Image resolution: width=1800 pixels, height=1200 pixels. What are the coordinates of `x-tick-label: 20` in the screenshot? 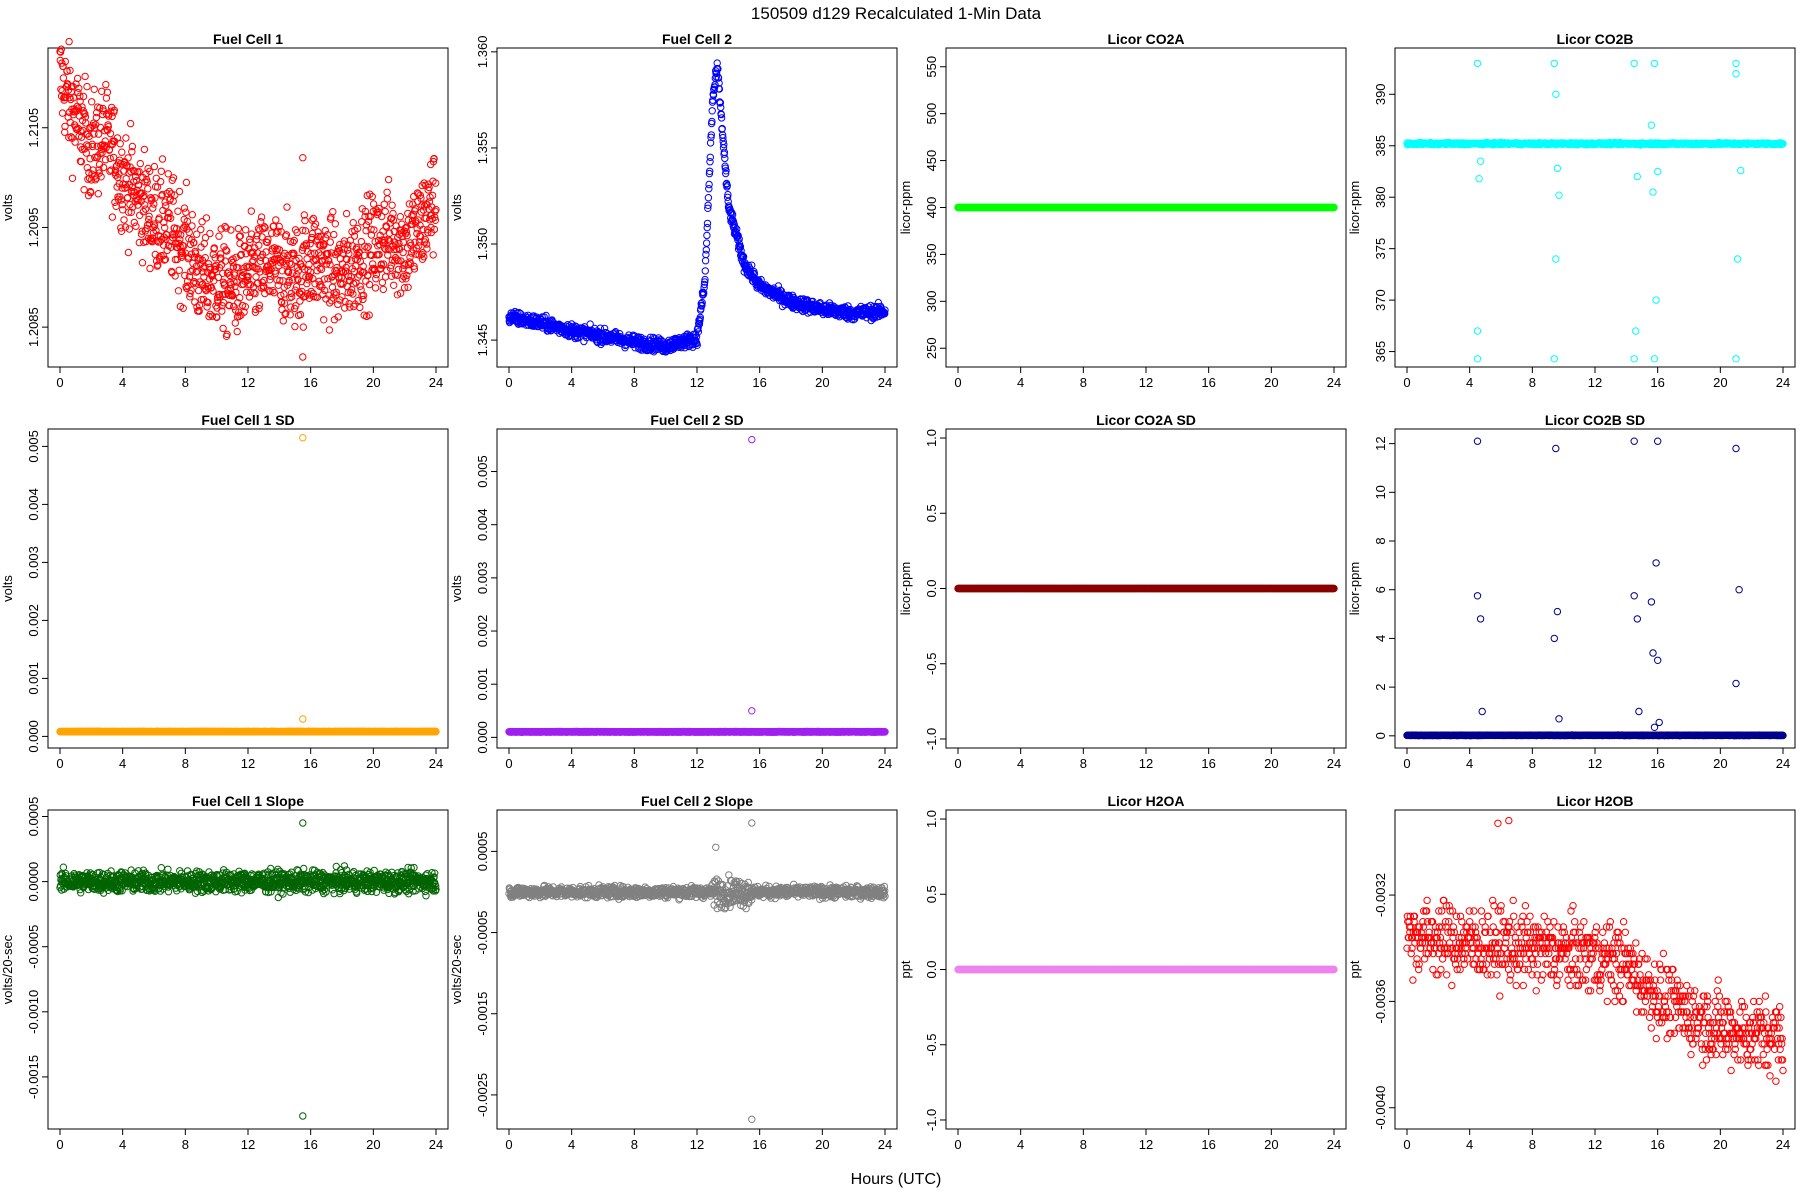 It's located at (822, 382).